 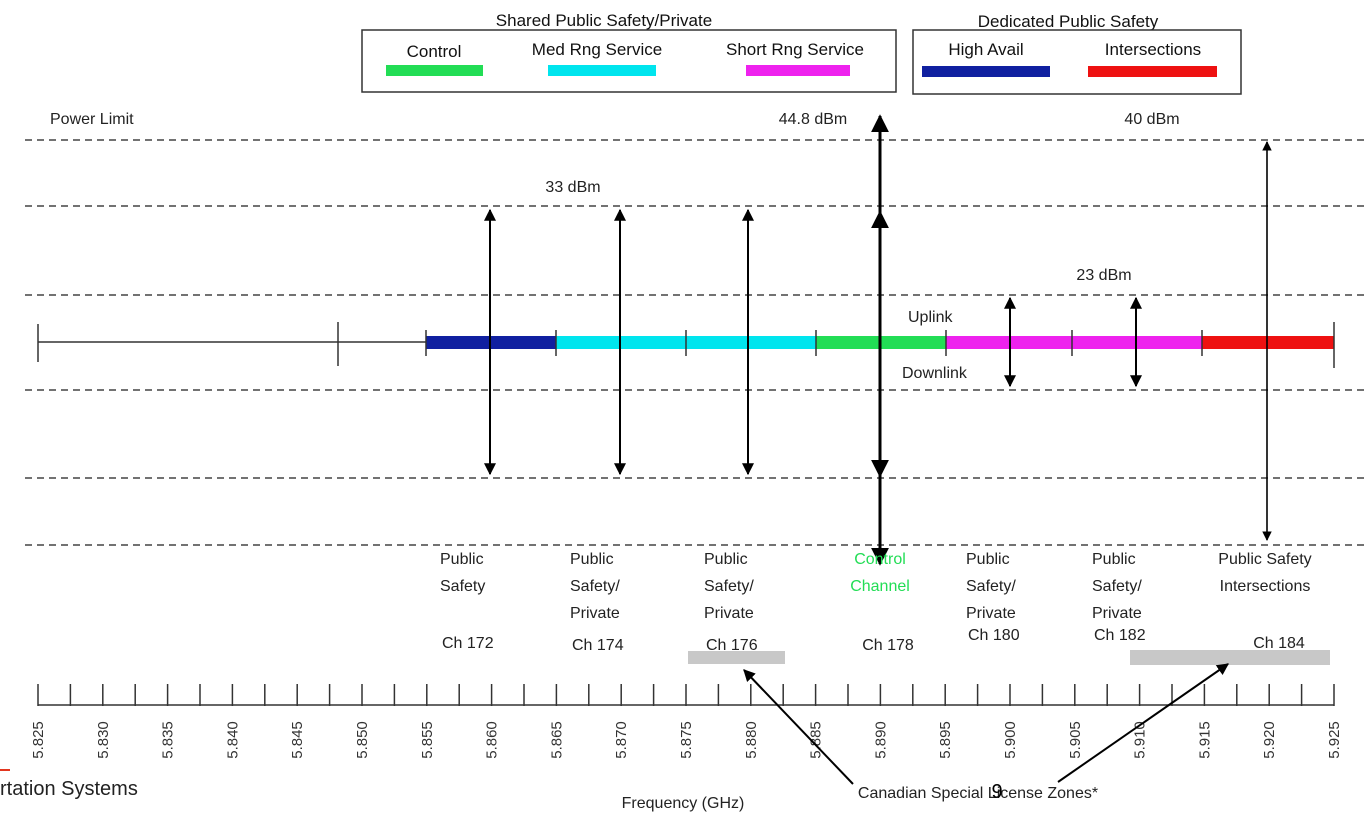 I want to click on legend-label-control: Control, so click(x=434, y=51).